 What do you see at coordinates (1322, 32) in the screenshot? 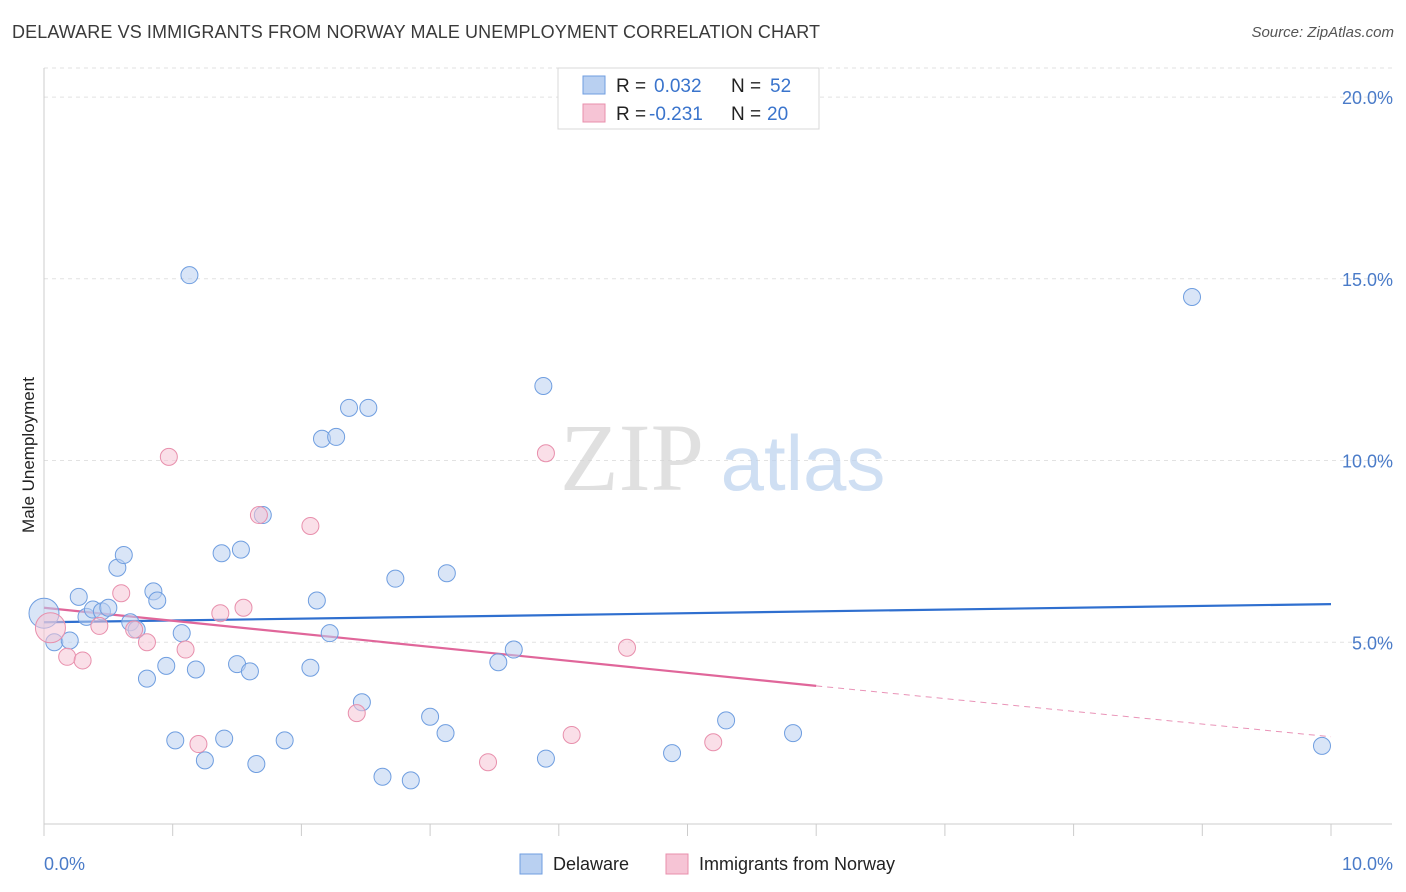
I see `source-credit: Source: ZipAtlas.com` at bounding box center [1322, 32].